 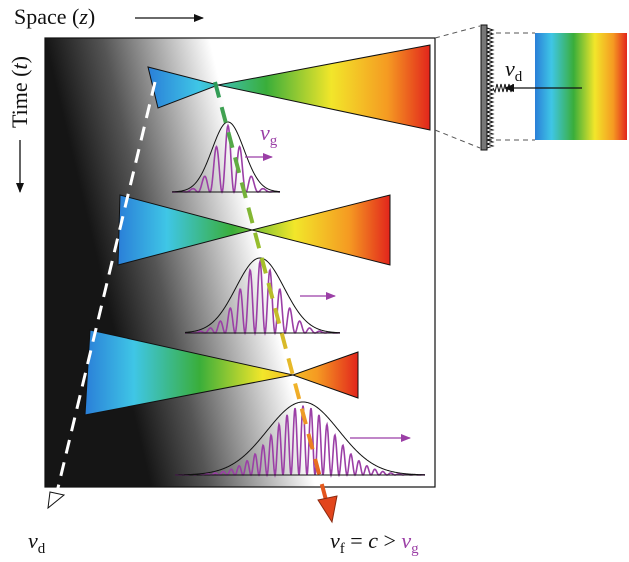 I want to click on text: c, so click(x=373, y=540).